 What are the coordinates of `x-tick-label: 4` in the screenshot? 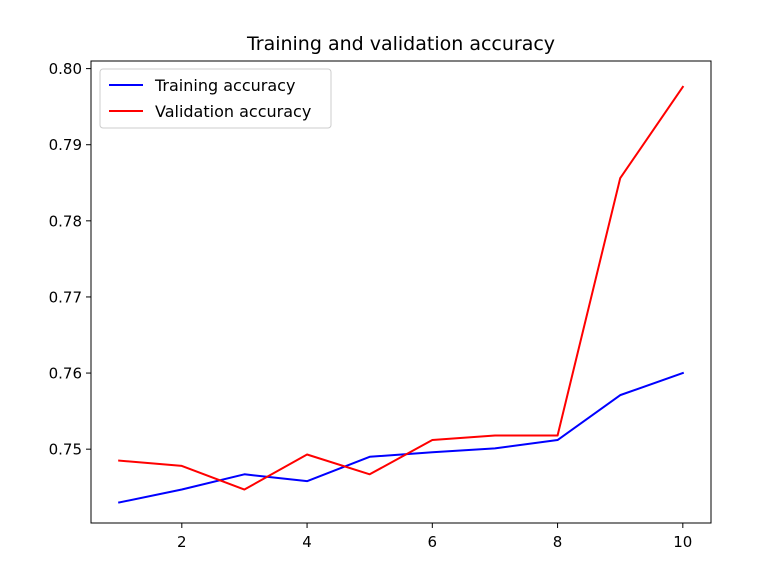 It's located at (307, 542).